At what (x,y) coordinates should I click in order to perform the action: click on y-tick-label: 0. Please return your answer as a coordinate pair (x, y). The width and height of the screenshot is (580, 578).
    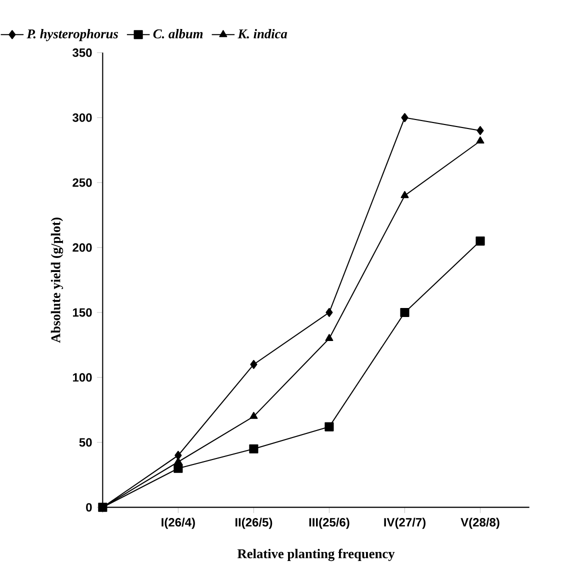
    Looking at the image, I should click on (89, 507).